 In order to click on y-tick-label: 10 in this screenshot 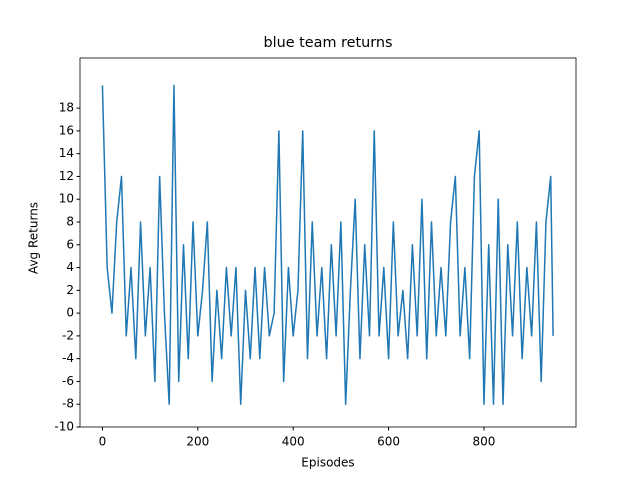, I will do `click(66, 199)`.